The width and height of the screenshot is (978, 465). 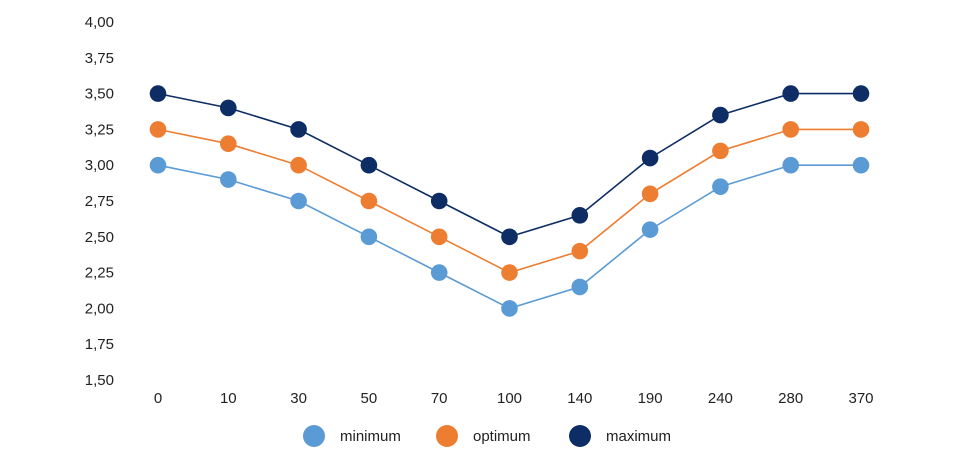 What do you see at coordinates (720, 398) in the screenshot?
I see `x-tick-label: 240` at bounding box center [720, 398].